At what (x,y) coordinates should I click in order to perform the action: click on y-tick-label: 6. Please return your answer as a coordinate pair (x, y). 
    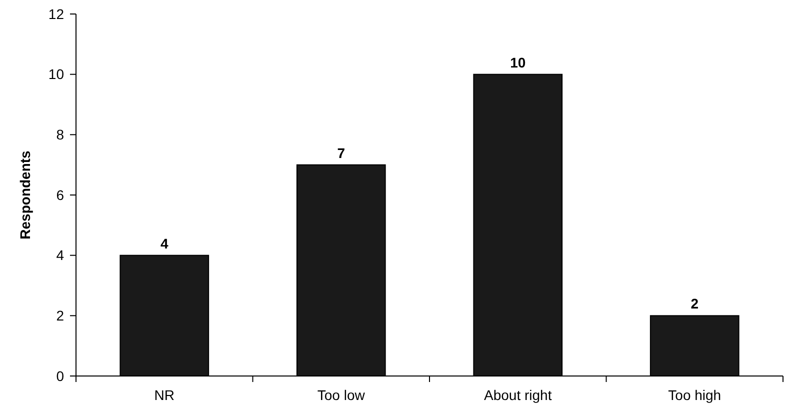
    Looking at the image, I should click on (60, 194).